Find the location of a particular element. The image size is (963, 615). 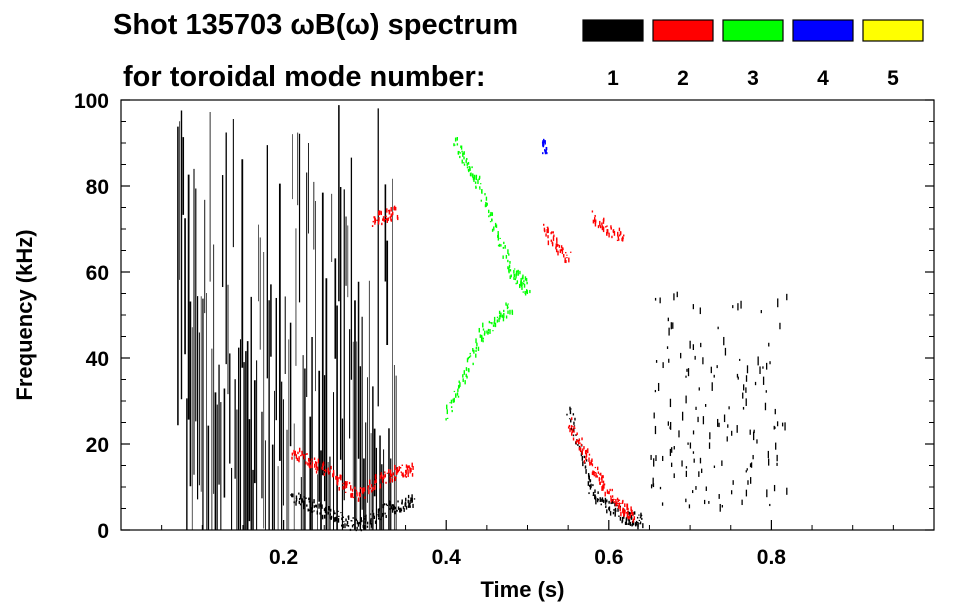

y-axis-label: Frequency (kHz) is located at coordinates (24, 314).